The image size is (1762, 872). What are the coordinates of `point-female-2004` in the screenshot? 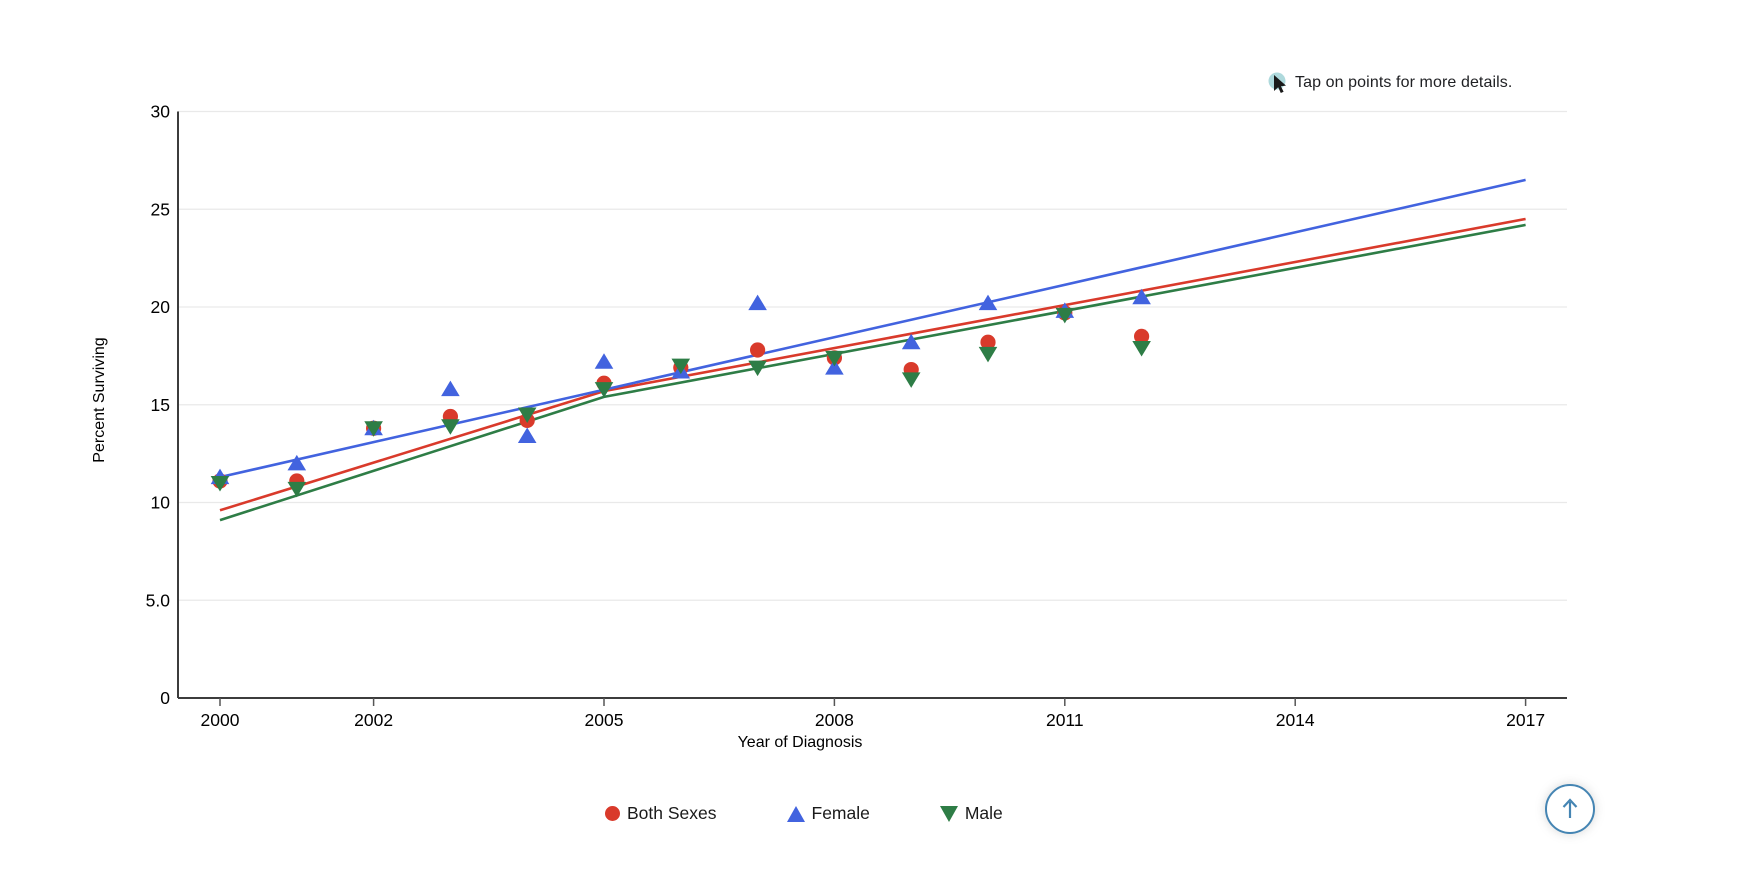 It's located at (527, 435).